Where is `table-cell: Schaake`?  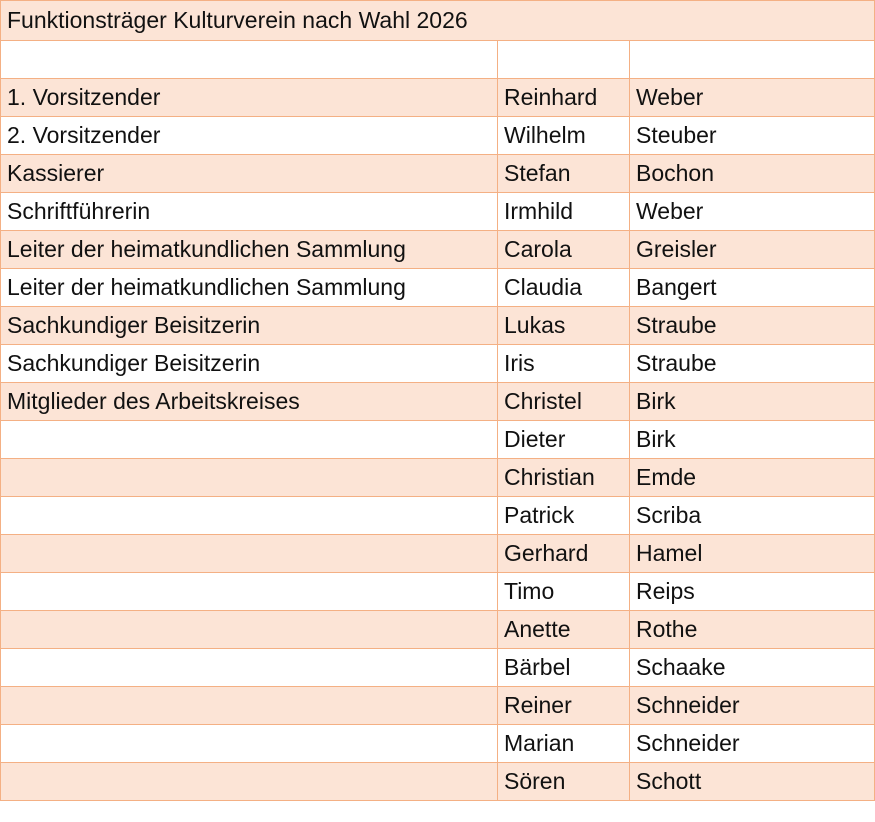
table-cell: Schaake is located at coordinates (751, 667).